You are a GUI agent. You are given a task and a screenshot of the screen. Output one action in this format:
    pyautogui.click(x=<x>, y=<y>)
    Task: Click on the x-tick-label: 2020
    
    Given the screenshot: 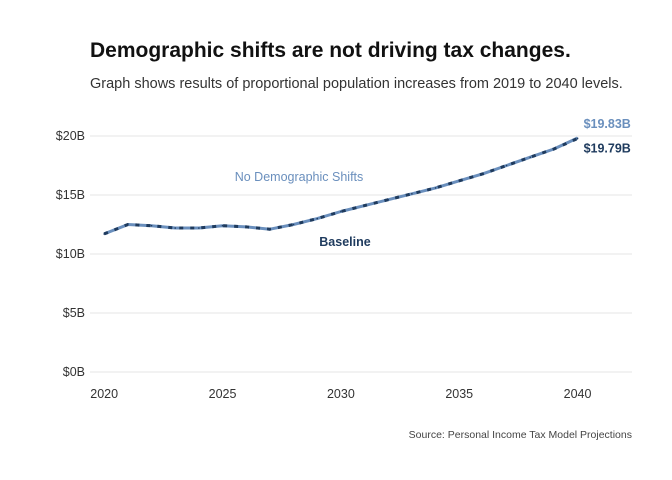 What is the action you would take?
    pyautogui.click(x=104, y=394)
    